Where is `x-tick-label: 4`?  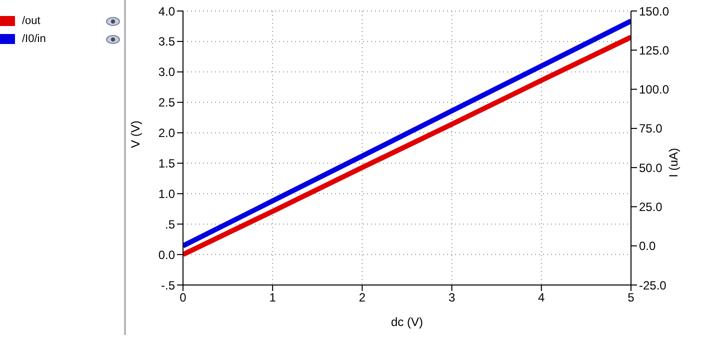 x-tick-label: 4 is located at coordinates (542, 297).